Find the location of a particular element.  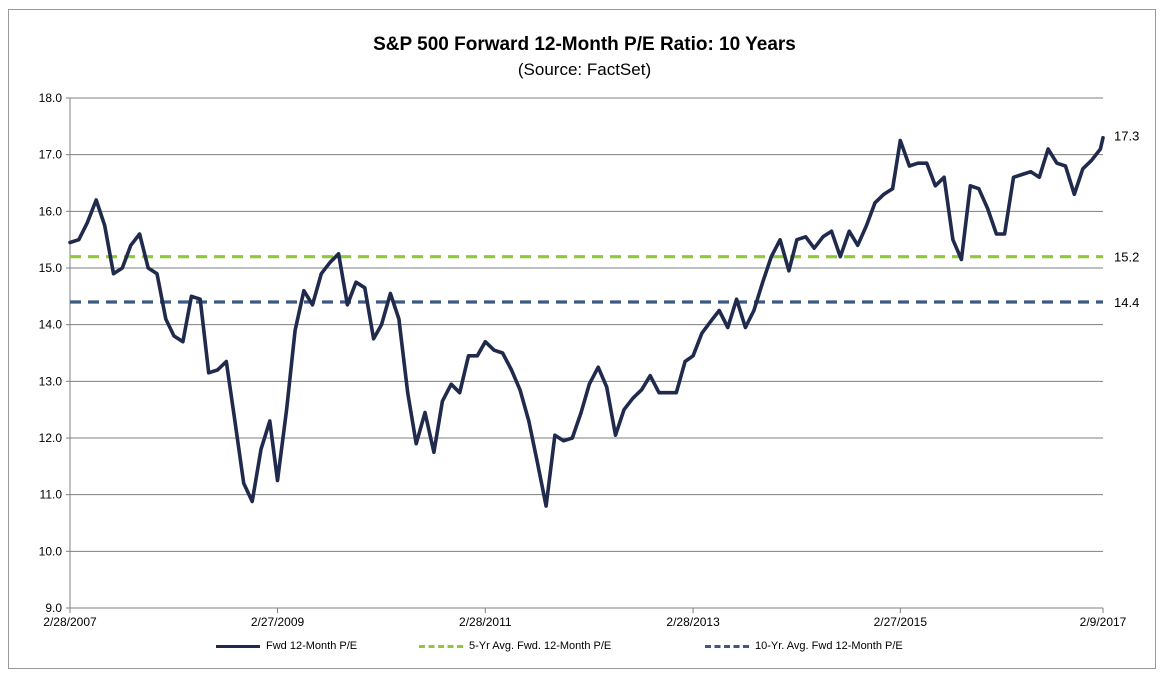

legend-label-5yr-avg: 5-Yr Avg. Fwd. 12-Month P/E is located at coordinates (540, 646).